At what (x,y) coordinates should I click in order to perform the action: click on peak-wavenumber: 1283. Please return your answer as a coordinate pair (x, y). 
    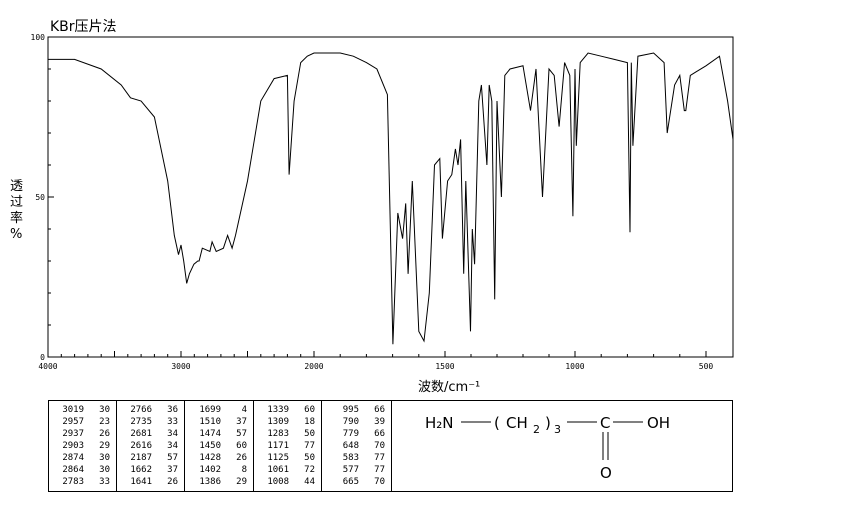
    Looking at the image, I should click on (278, 434).